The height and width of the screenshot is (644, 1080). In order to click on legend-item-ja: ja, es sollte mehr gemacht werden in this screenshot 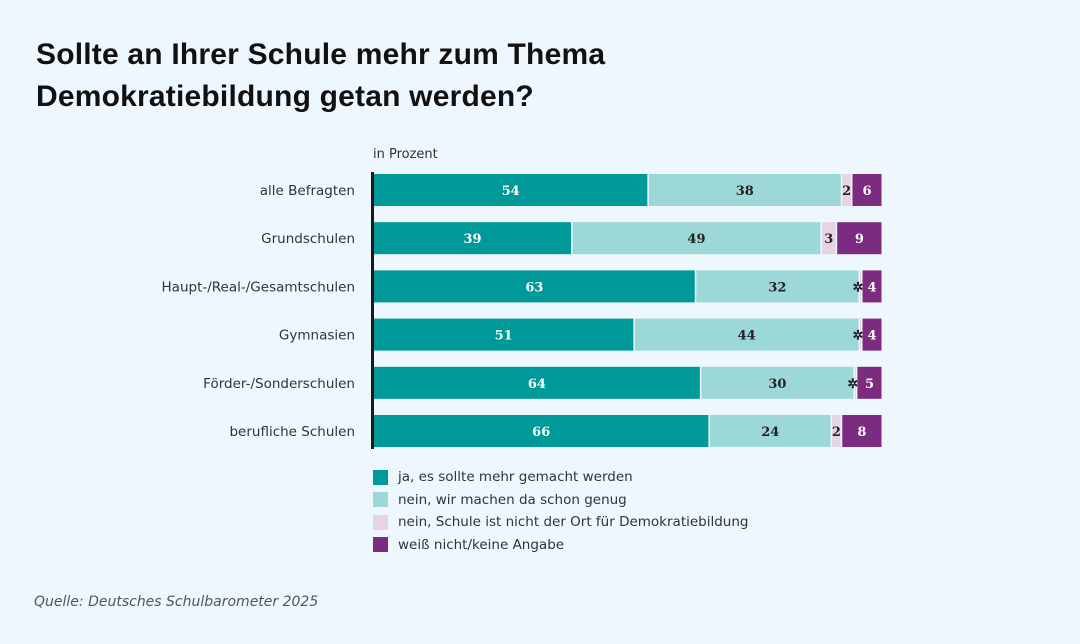, I will do `click(561, 477)`.